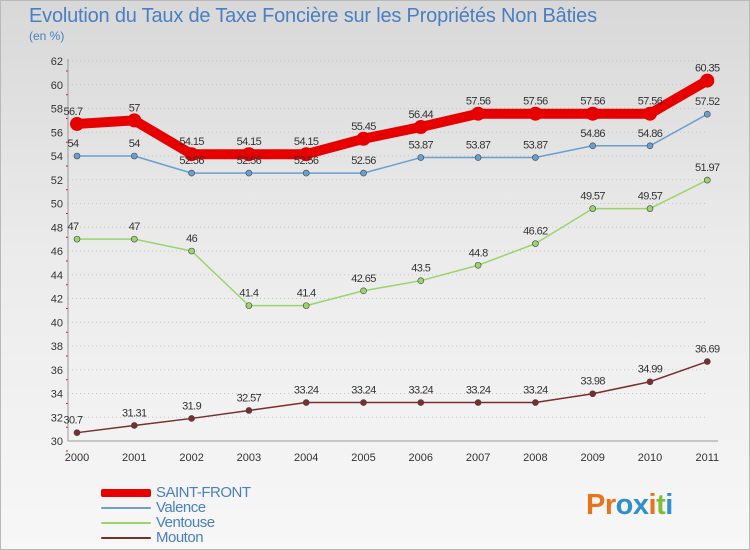 The image size is (750, 550). I want to click on y-tick-label: 50, so click(57, 205).